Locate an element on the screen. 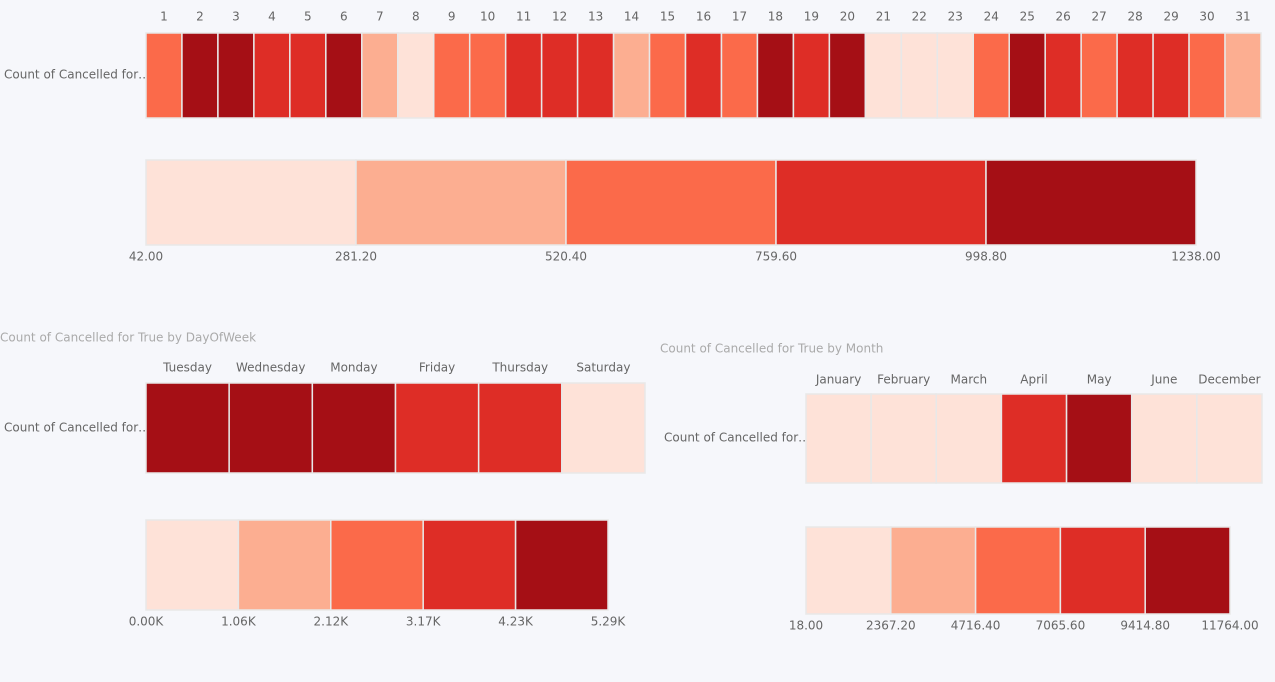  column-label: June is located at coordinates (1163, 380).